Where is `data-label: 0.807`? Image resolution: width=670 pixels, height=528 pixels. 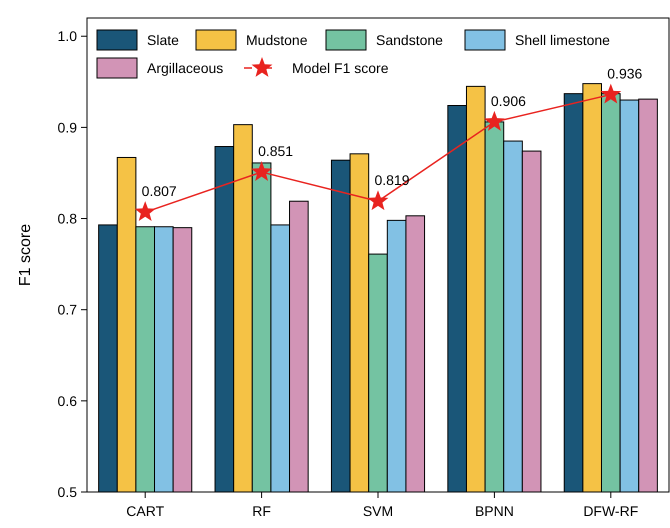
data-label: 0.807 is located at coordinates (159, 191).